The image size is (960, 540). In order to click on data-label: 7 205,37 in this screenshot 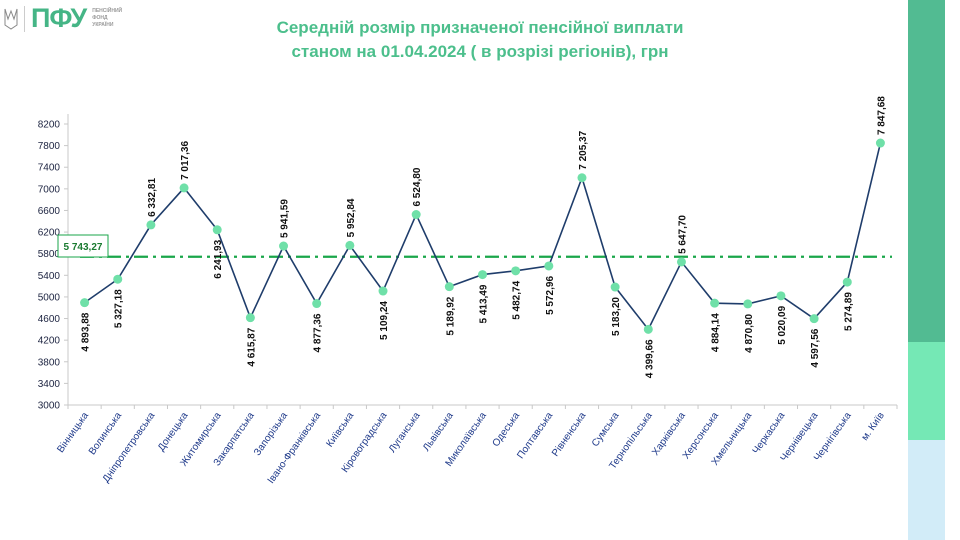, I will do `click(583, 149)`.